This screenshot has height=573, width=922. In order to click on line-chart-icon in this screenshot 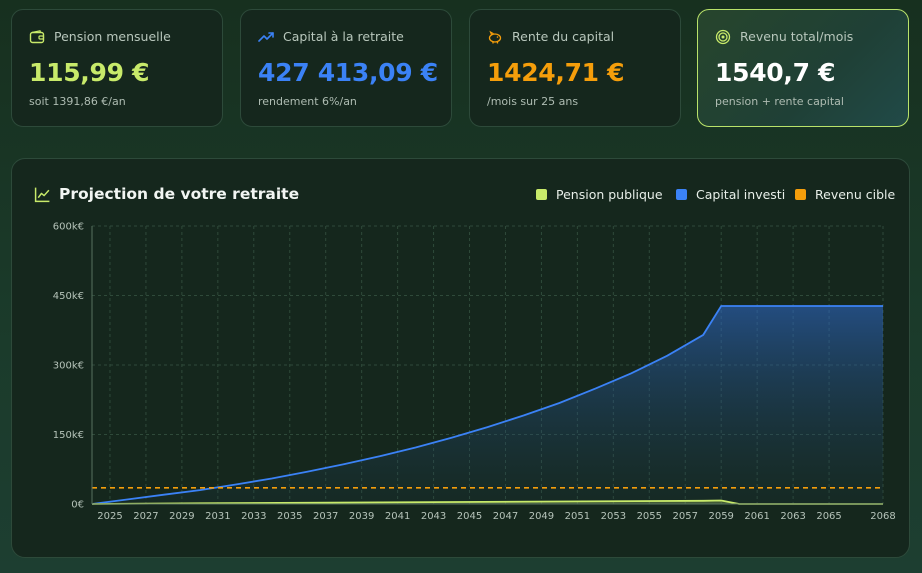, I will do `click(42, 195)`.